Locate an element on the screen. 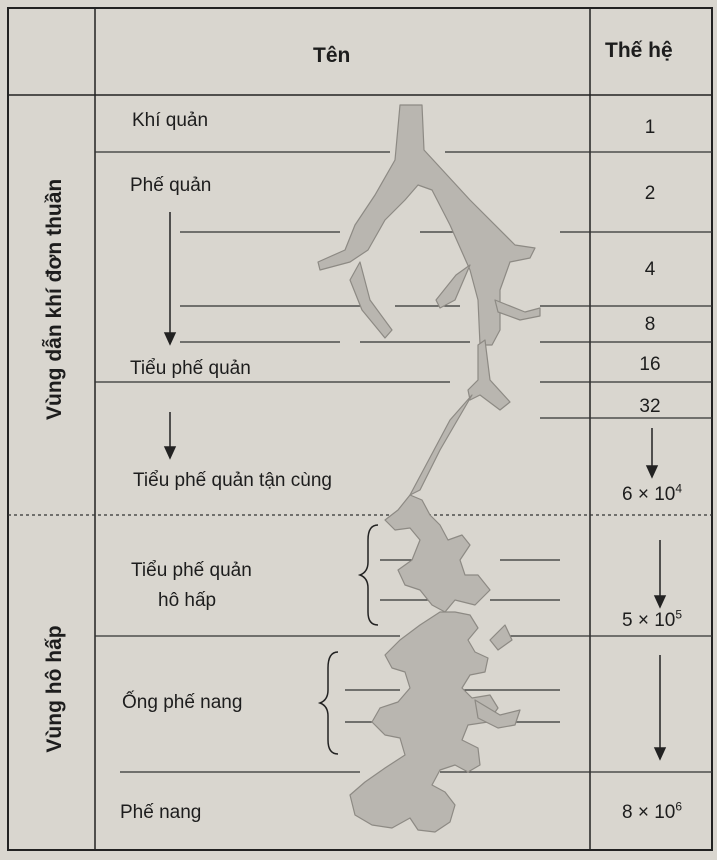 This screenshot has width=717, height=860. generation-terminal-exp: 4 is located at coordinates (679, 488).